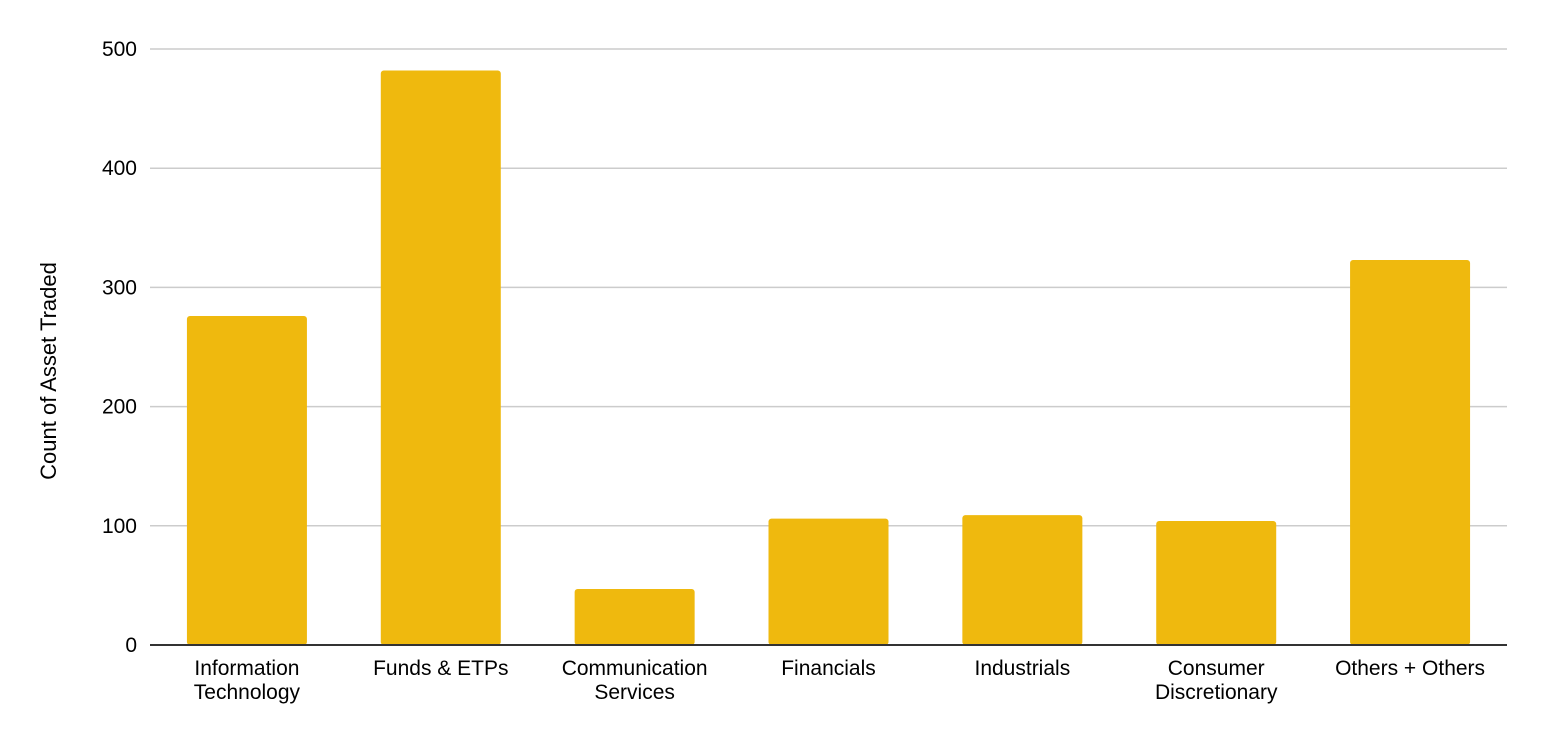  I want to click on x-category-label: Others + Others, so click(1410, 668).